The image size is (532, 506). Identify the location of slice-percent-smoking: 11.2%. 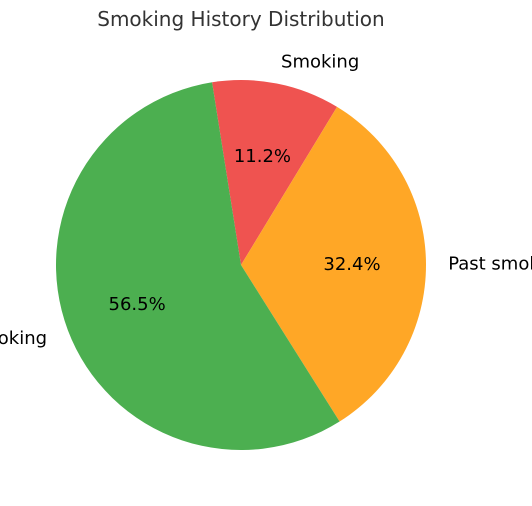
(262, 156).